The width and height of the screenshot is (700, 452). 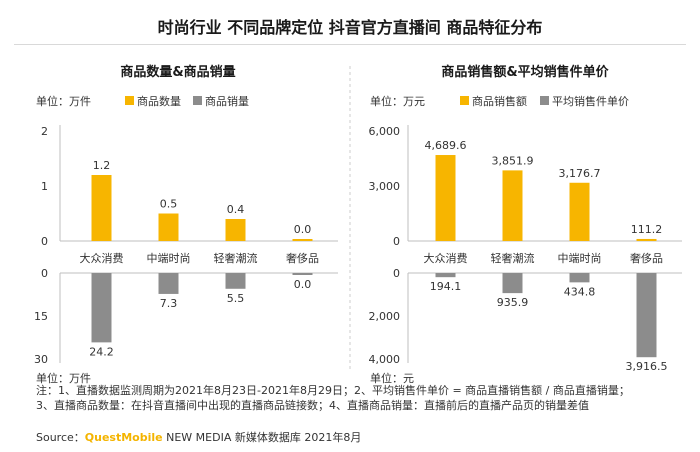 What do you see at coordinates (646, 258) in the screenshot?
I see `chart2-category-label: 奢侈品` at bounding box center [646, 258].